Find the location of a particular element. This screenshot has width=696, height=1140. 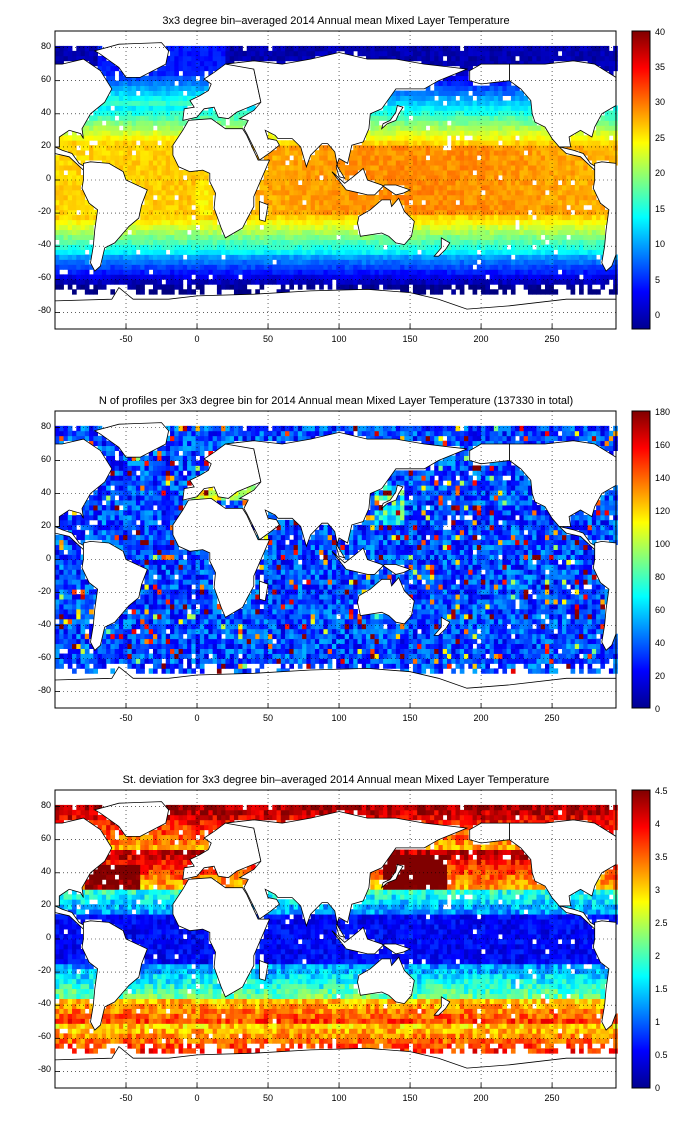

panel-1-colorbar: 40 35 30 25 20 15 10 5 0 is located at coordinates (648, 178).